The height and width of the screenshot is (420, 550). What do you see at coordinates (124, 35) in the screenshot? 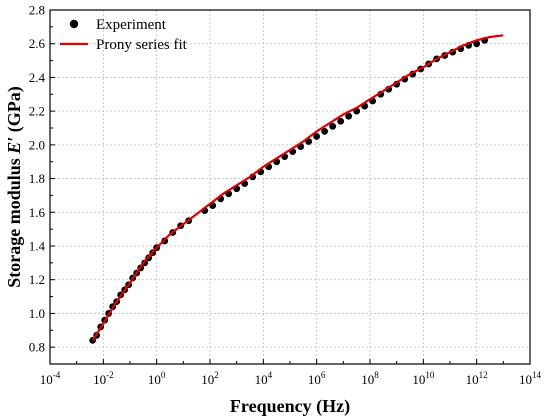
I see `legend: Experiment Prony series fit` at bounding box center [124, 35].